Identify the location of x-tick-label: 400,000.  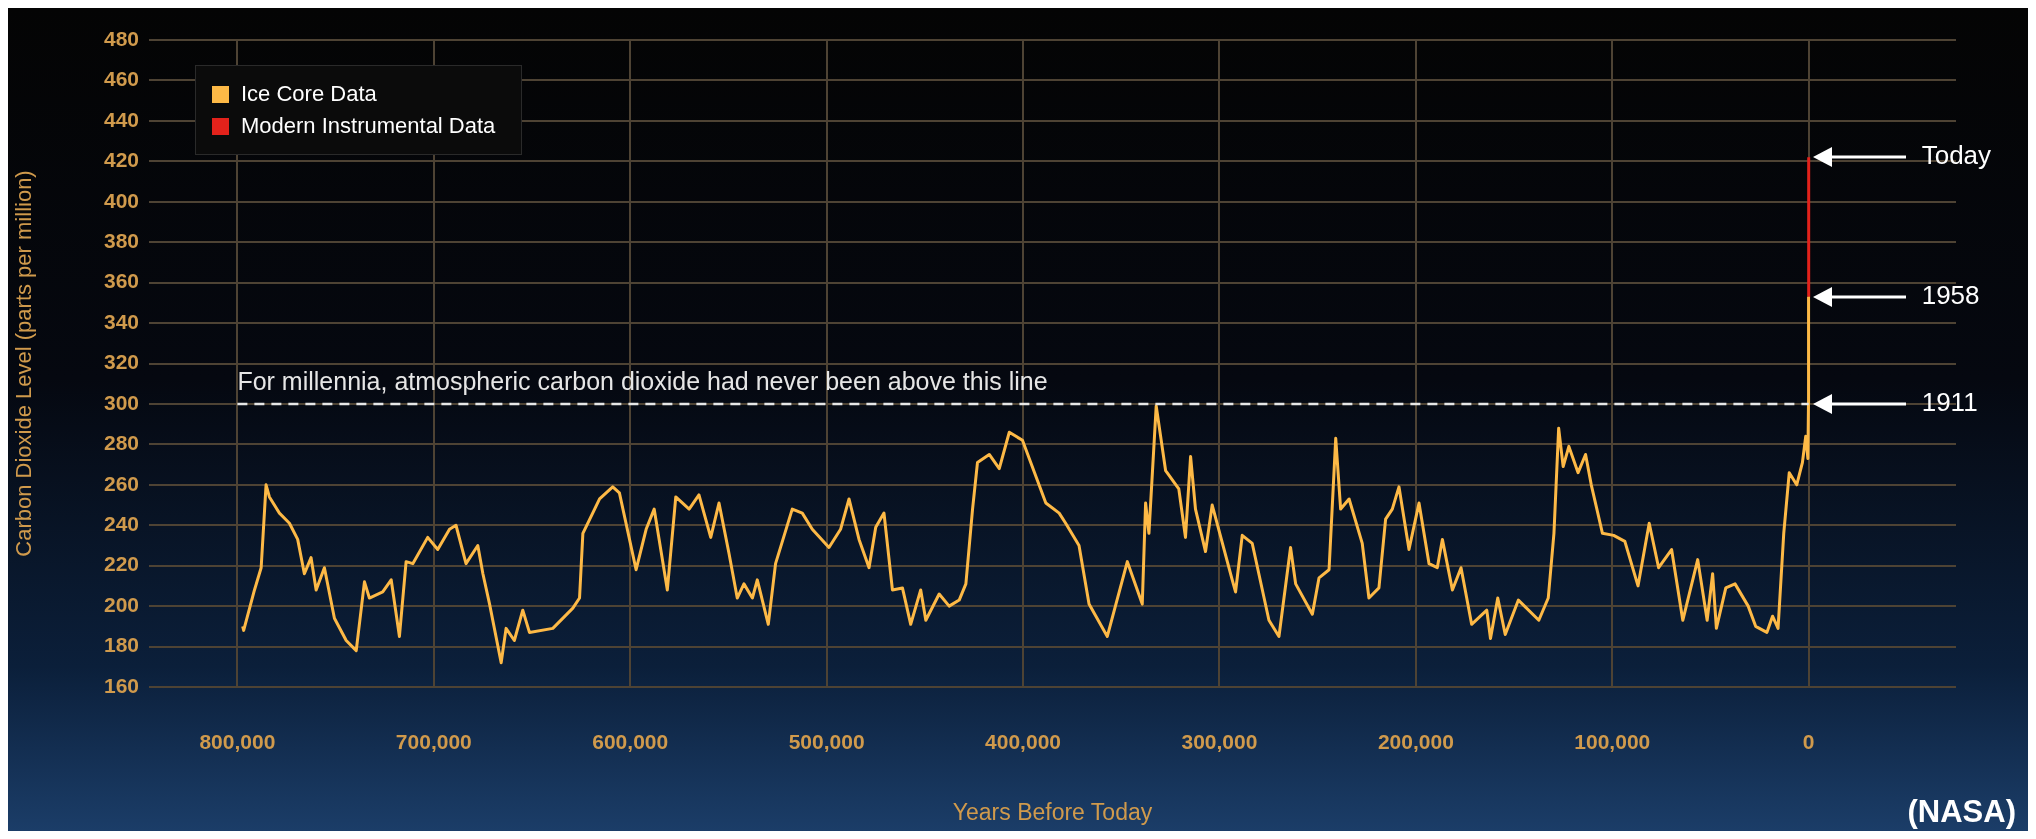
(1023, 742).